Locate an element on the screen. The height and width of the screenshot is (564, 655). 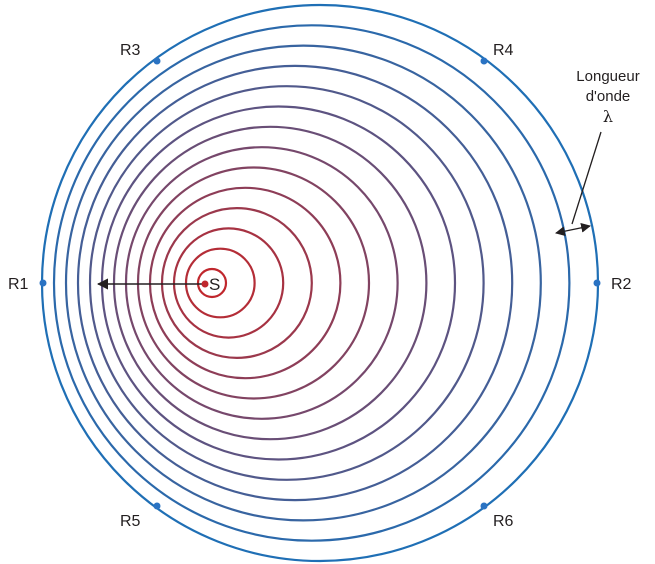
wavelength-annotation: Longueur d'onde λ is located at coordinates (597, 152).